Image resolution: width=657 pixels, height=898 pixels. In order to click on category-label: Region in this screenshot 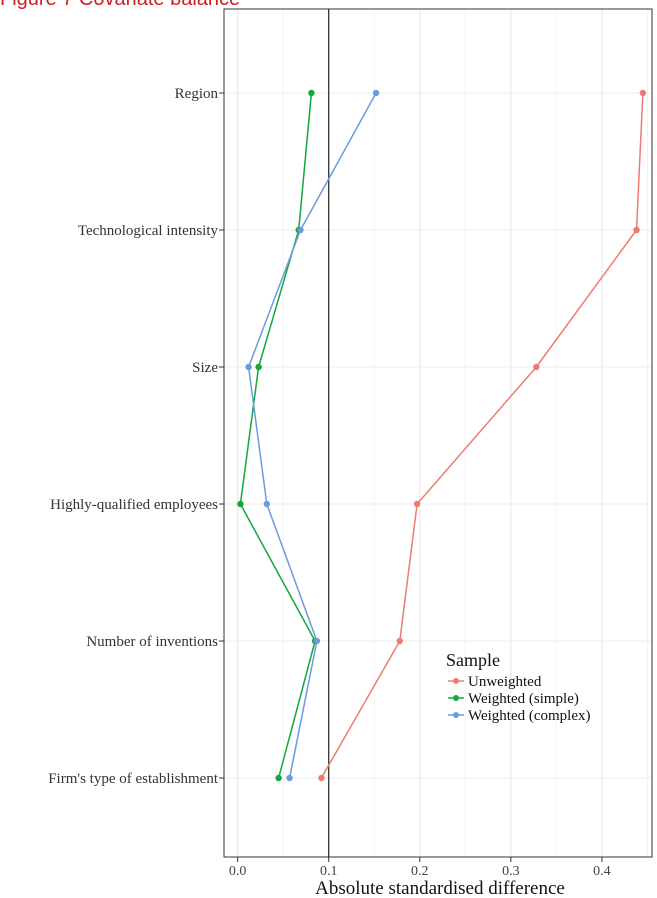, I will do `click(197, 94)`.